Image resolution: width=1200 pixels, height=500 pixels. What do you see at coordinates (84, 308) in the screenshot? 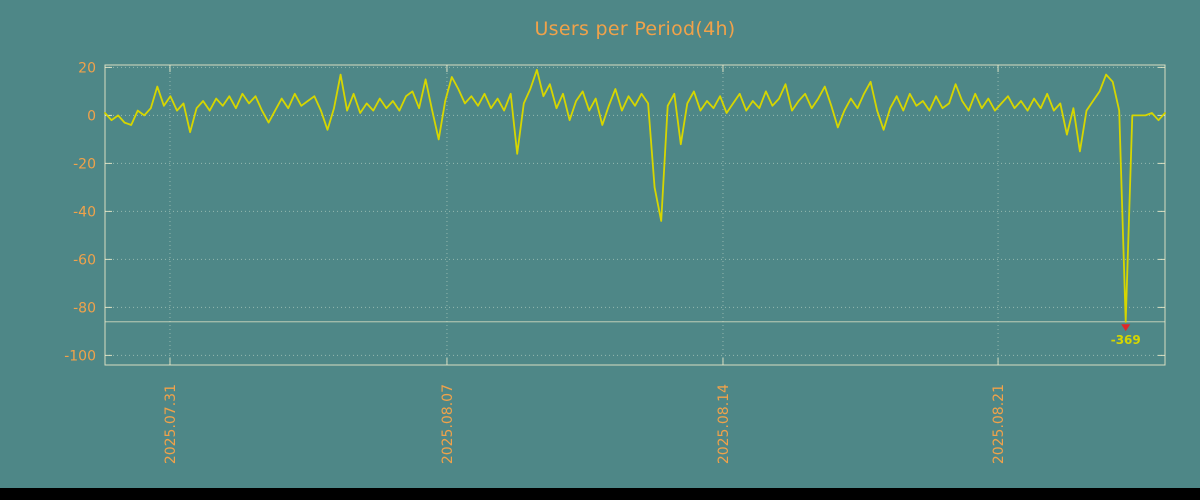
I see `svg-text: -80` at bounding box center [84, 308].